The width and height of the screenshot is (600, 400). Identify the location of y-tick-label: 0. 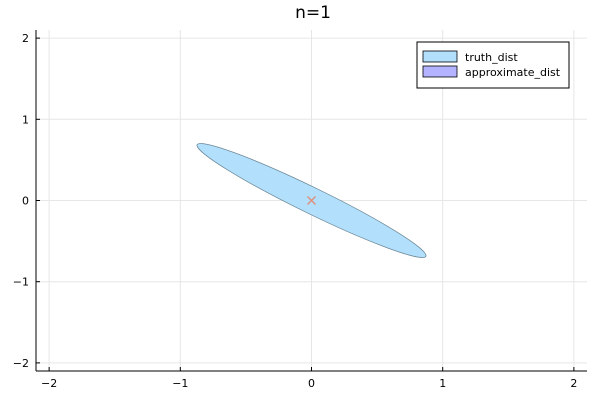
(25, 201).